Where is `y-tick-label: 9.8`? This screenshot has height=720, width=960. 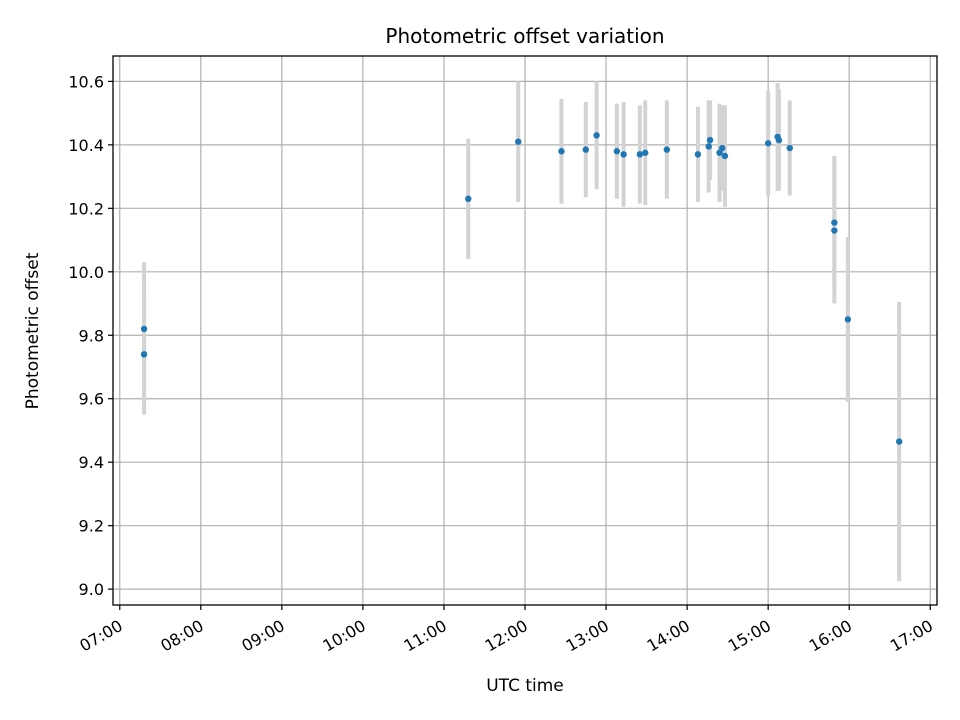 y-tick-label: 9.8 is located at coordinates (91, 335).